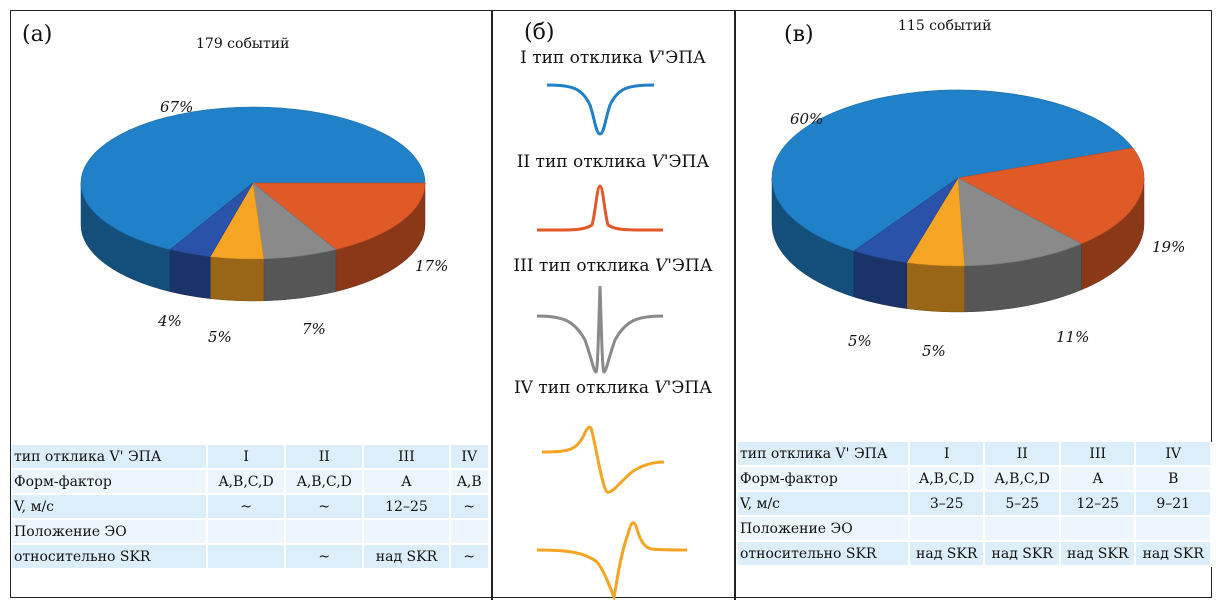  I want to click on table-row: тип отклика V' ЭПА I II III IV, so click(975, 454).